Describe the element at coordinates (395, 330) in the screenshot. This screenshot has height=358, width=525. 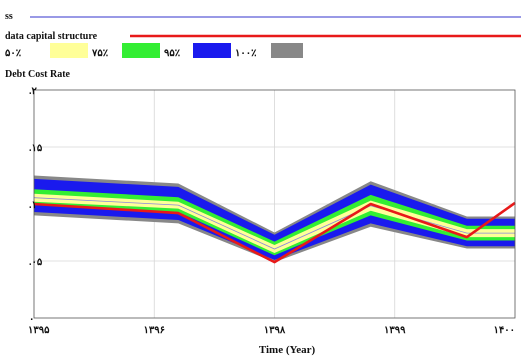
I see `x-tick-label: ۱۳۹۹` at that location.